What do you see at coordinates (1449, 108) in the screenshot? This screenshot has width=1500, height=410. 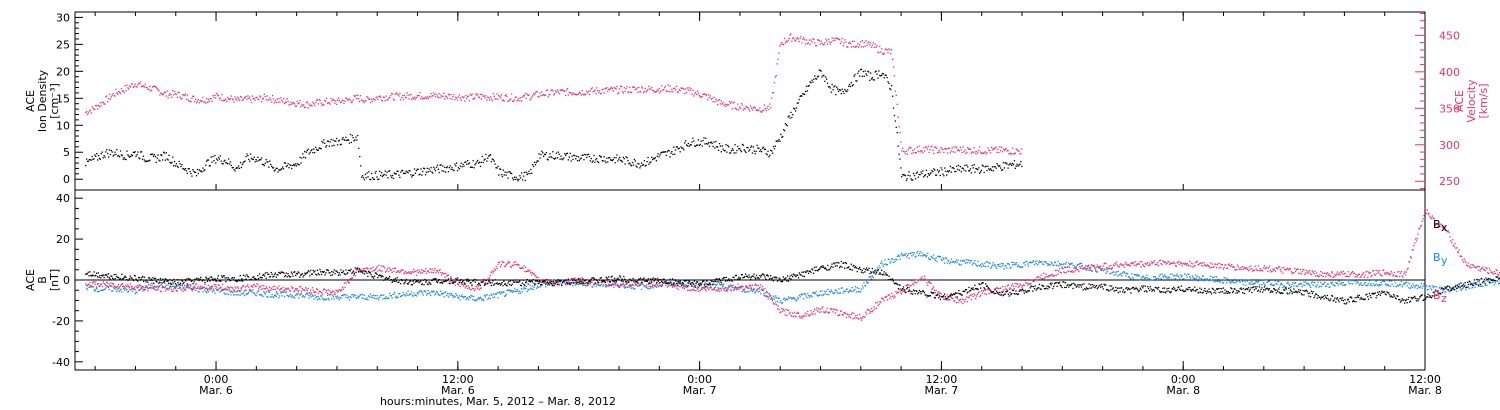 I see `top-right-tick-label-2: 350` at bounding box center [1449, 108].